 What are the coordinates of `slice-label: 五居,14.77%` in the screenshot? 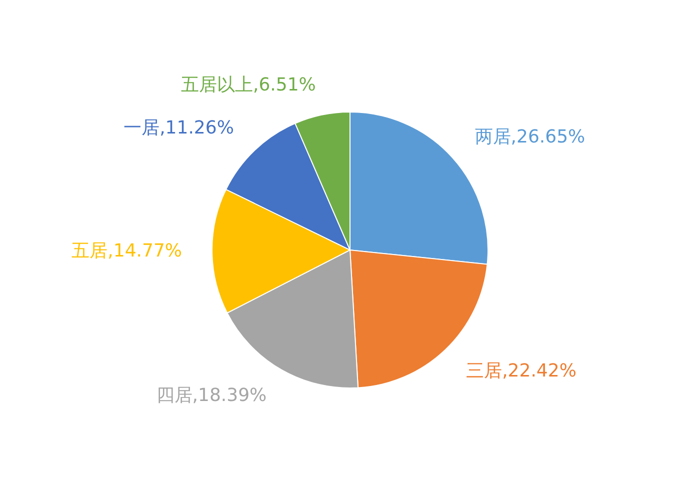 It's located at (127, 251).